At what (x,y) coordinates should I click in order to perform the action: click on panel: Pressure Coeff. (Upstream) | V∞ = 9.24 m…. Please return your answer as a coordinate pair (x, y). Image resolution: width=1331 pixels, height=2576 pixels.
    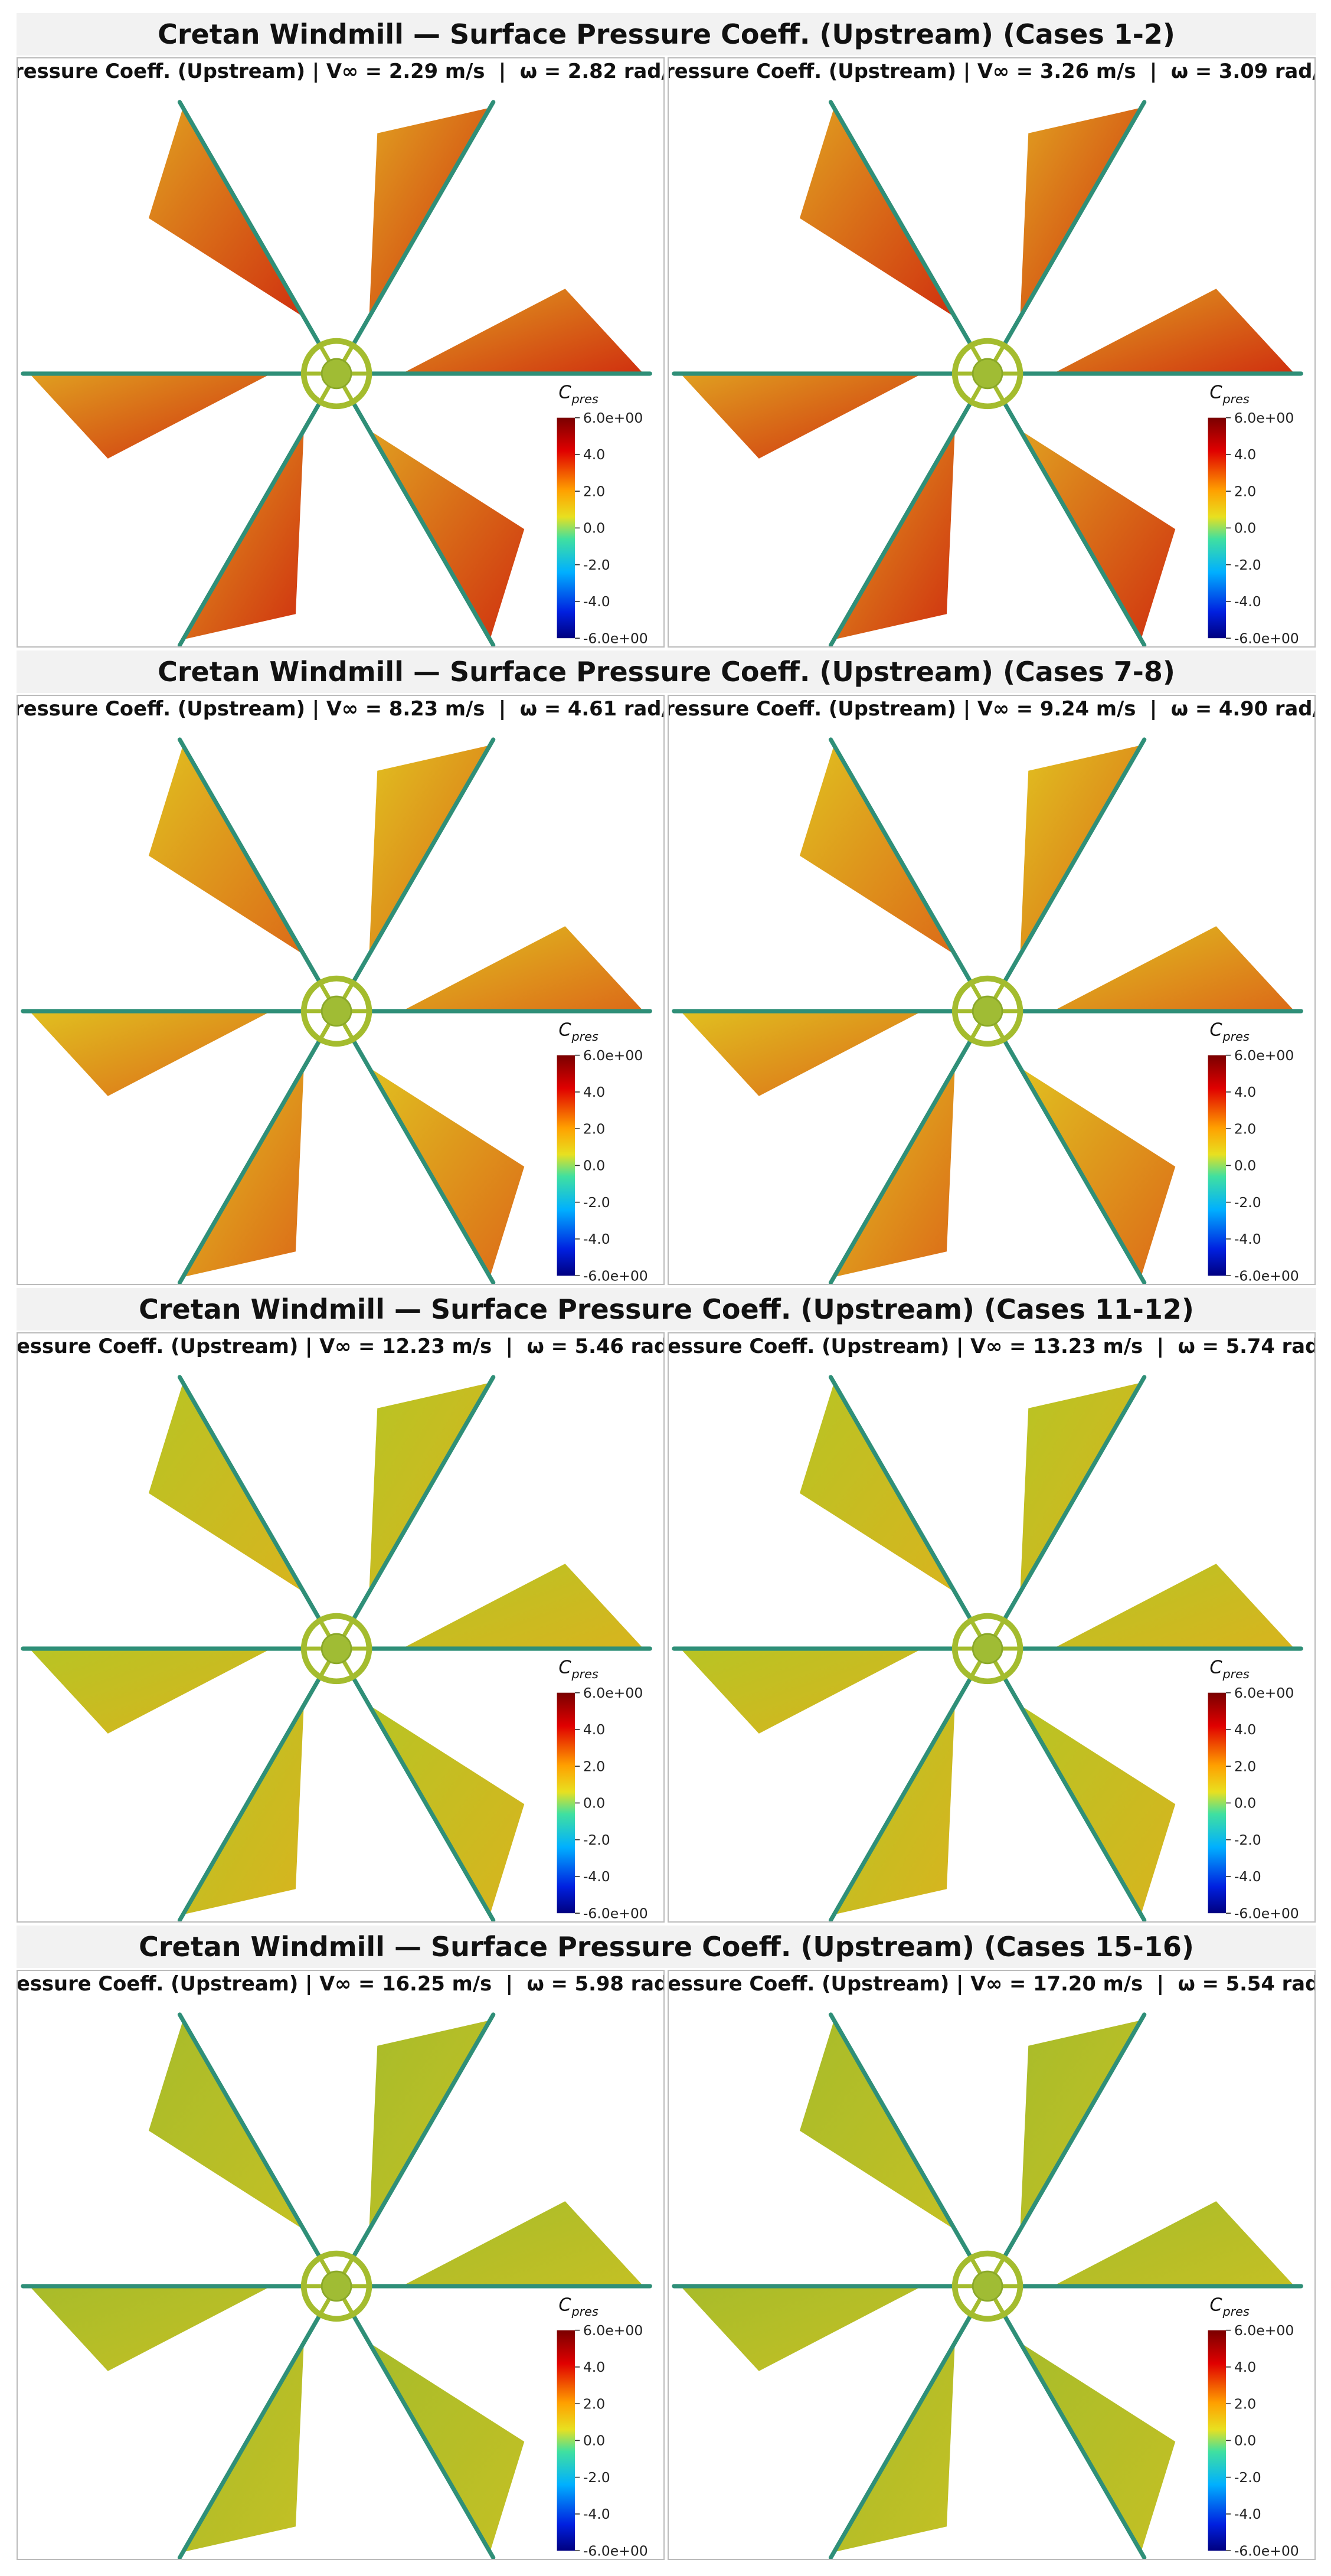
    Looking at the image, I should click on (990, 990).